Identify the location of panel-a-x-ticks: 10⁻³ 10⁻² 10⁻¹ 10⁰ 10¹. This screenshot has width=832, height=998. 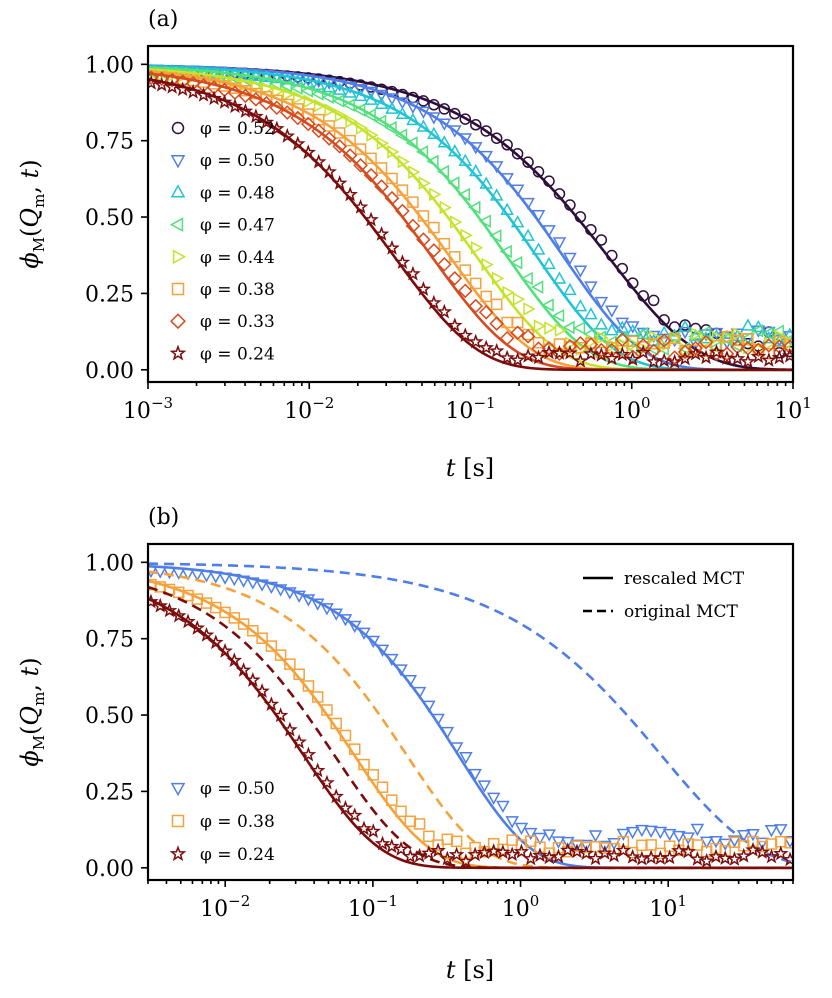
(467, 403).